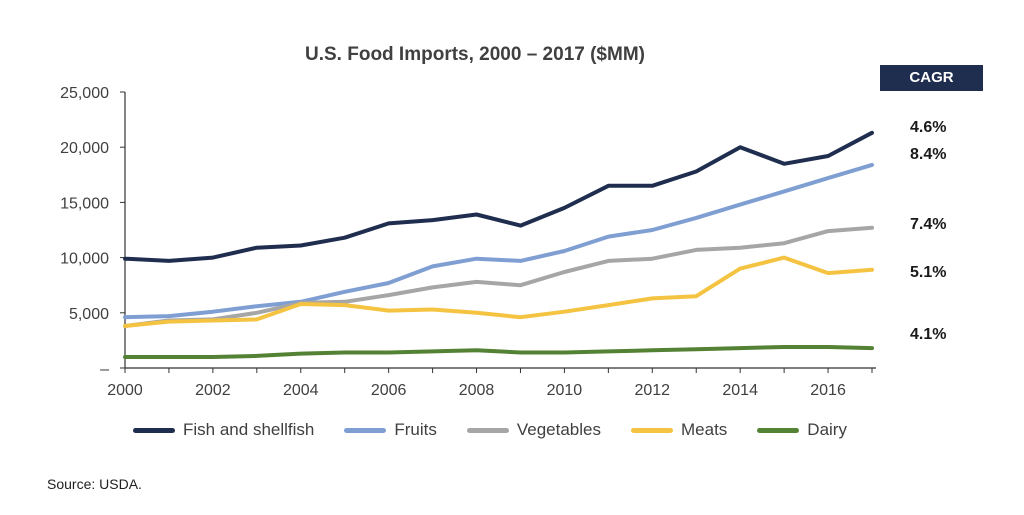 The width and height of the screenshot is (1024, 515). I want to click on legend-item: Fish and shellfish, so click(223, 430).